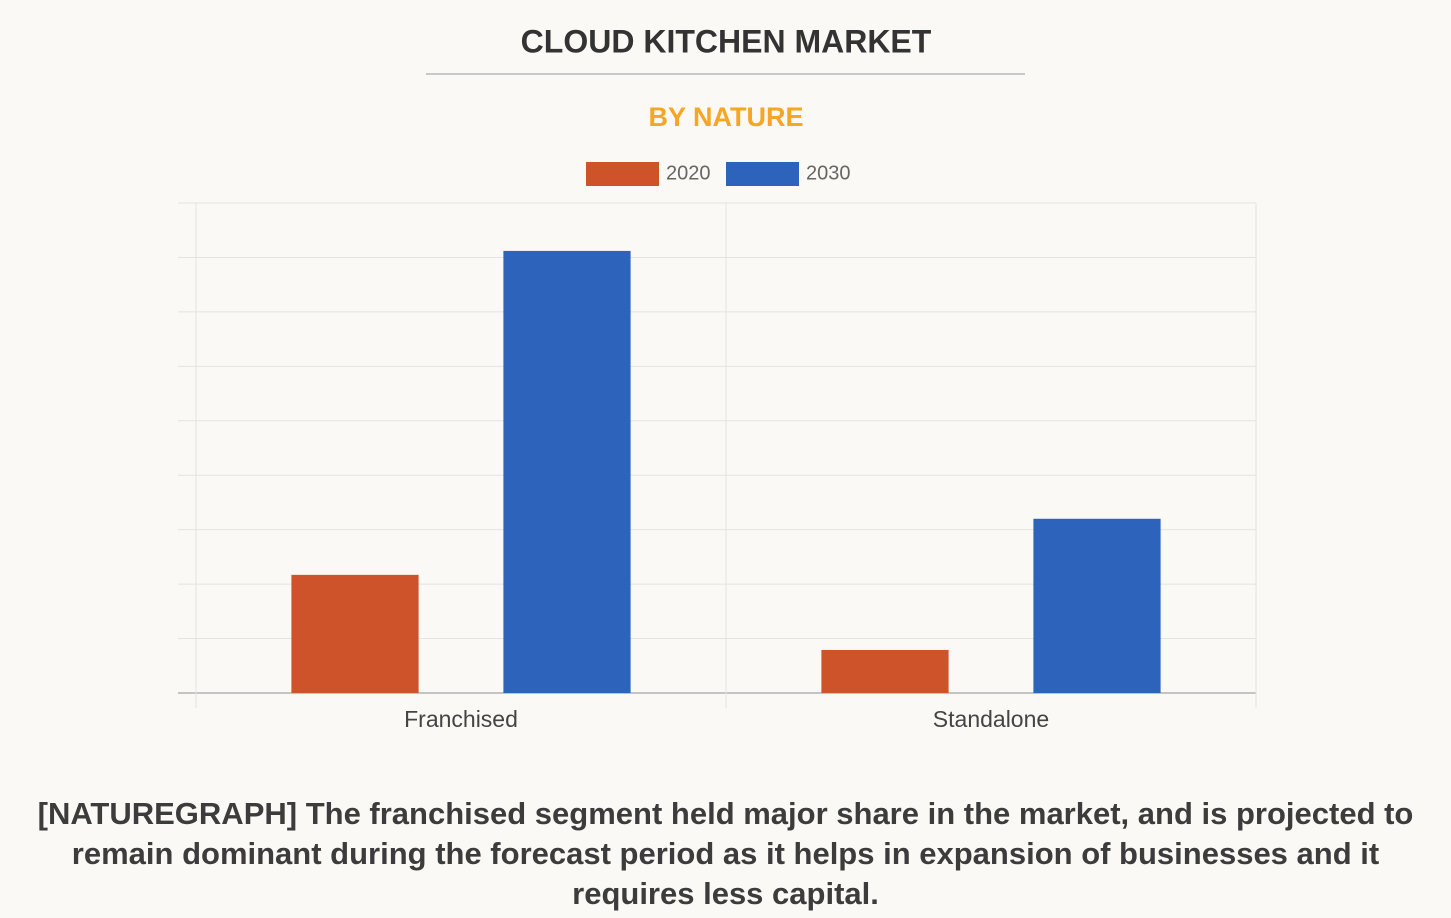 The image size is (1451, 918). I want to click on x-tick-label: Franchised, so click(461, 719).